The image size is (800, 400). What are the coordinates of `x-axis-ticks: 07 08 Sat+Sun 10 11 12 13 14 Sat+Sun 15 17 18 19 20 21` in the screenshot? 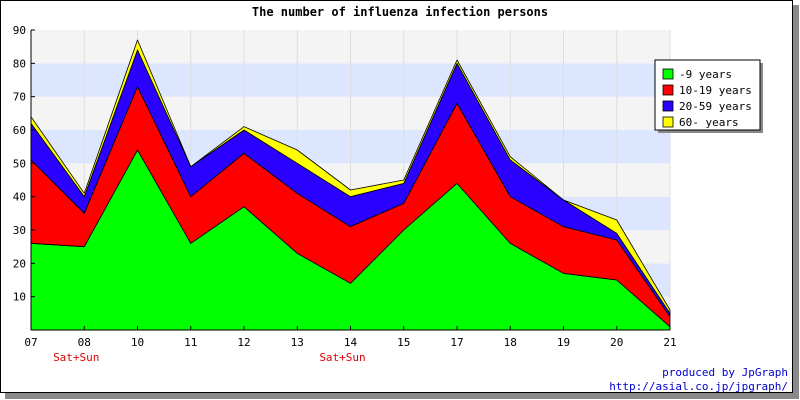 It's located at (350, 345).